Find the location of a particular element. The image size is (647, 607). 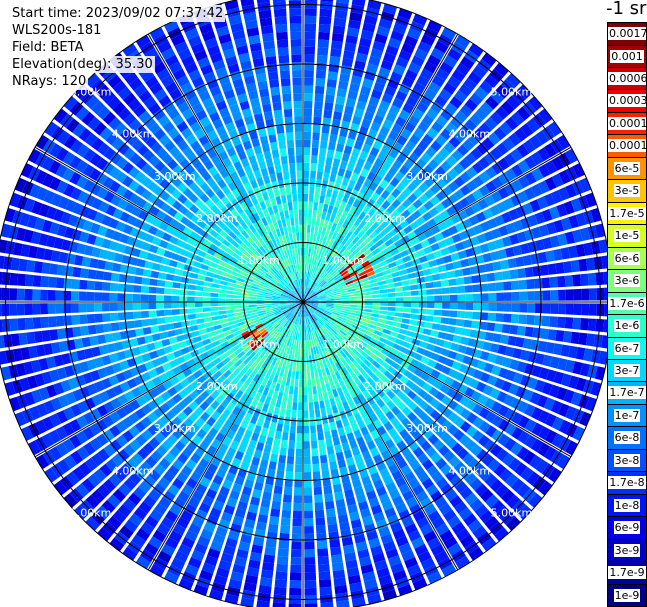

range-ring-label: 5.00km is located at coordinates (91, 512).